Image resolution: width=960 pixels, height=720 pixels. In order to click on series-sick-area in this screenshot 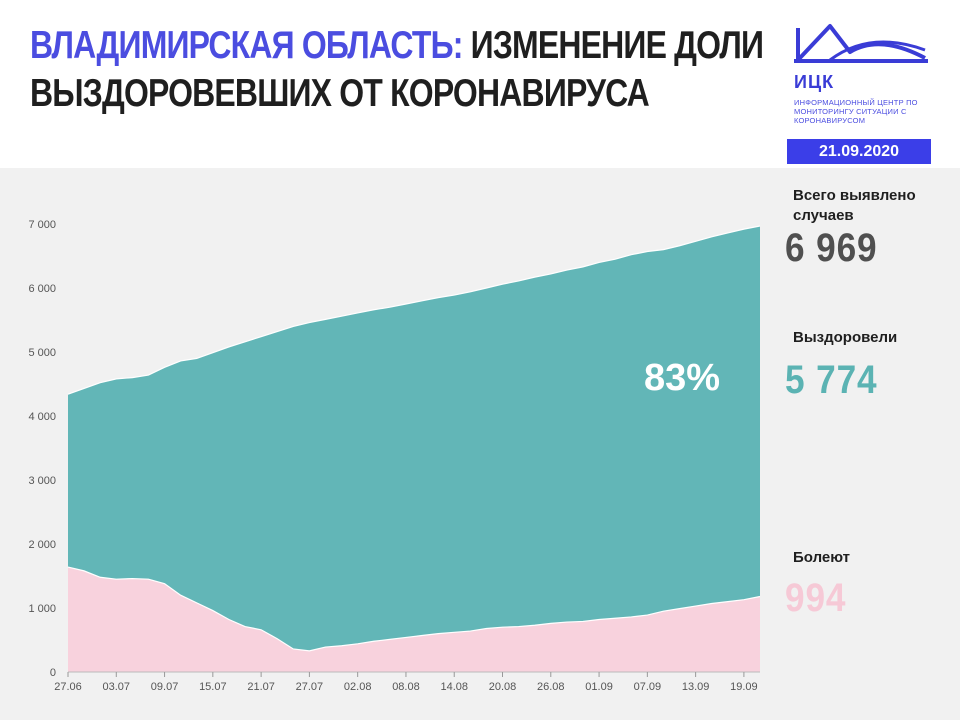, I will do `click(414, 619)`.